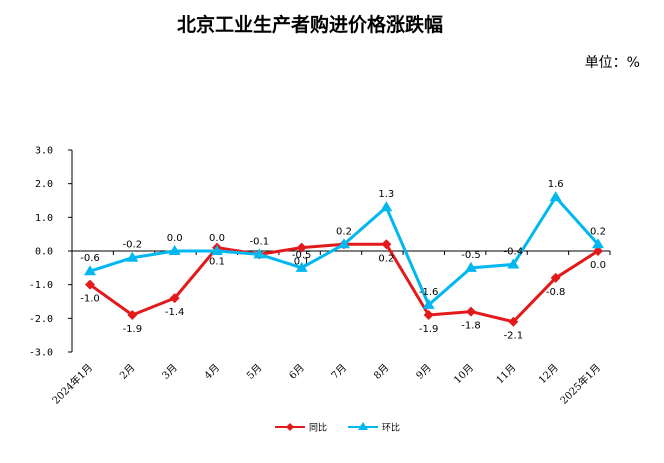 This screenshot has height=463, width=664. What do you see at coordinates (44, 252) in the screenshot?
I see `y-tick-label: 0.0` at bounding box center [44, 252].